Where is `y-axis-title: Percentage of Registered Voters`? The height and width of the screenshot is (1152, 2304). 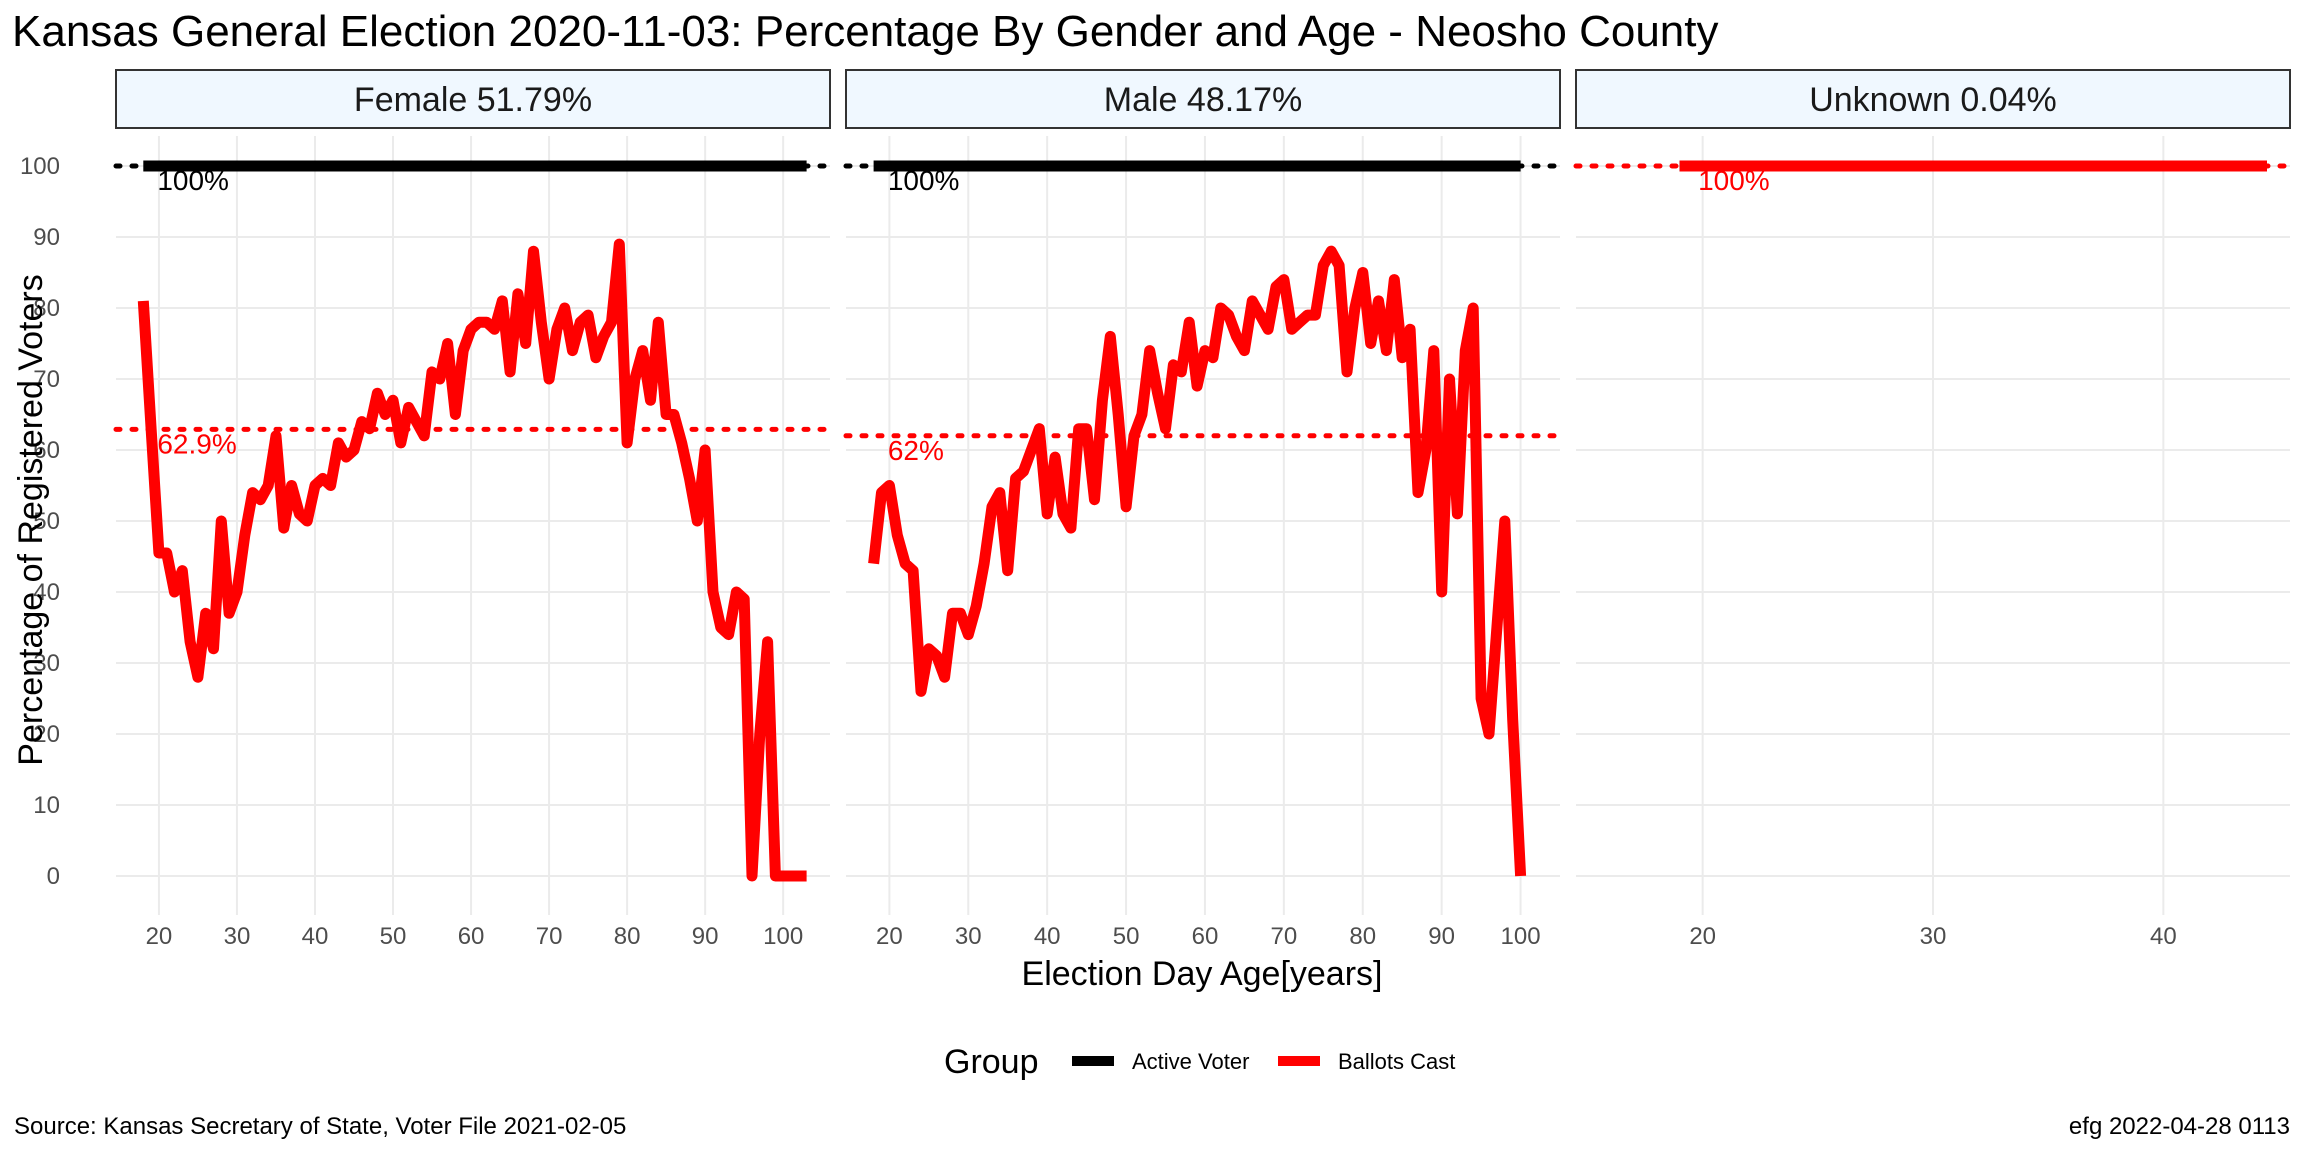 y-axis-title: Percentage of Registered Voters is located at coordinates (31, 519).